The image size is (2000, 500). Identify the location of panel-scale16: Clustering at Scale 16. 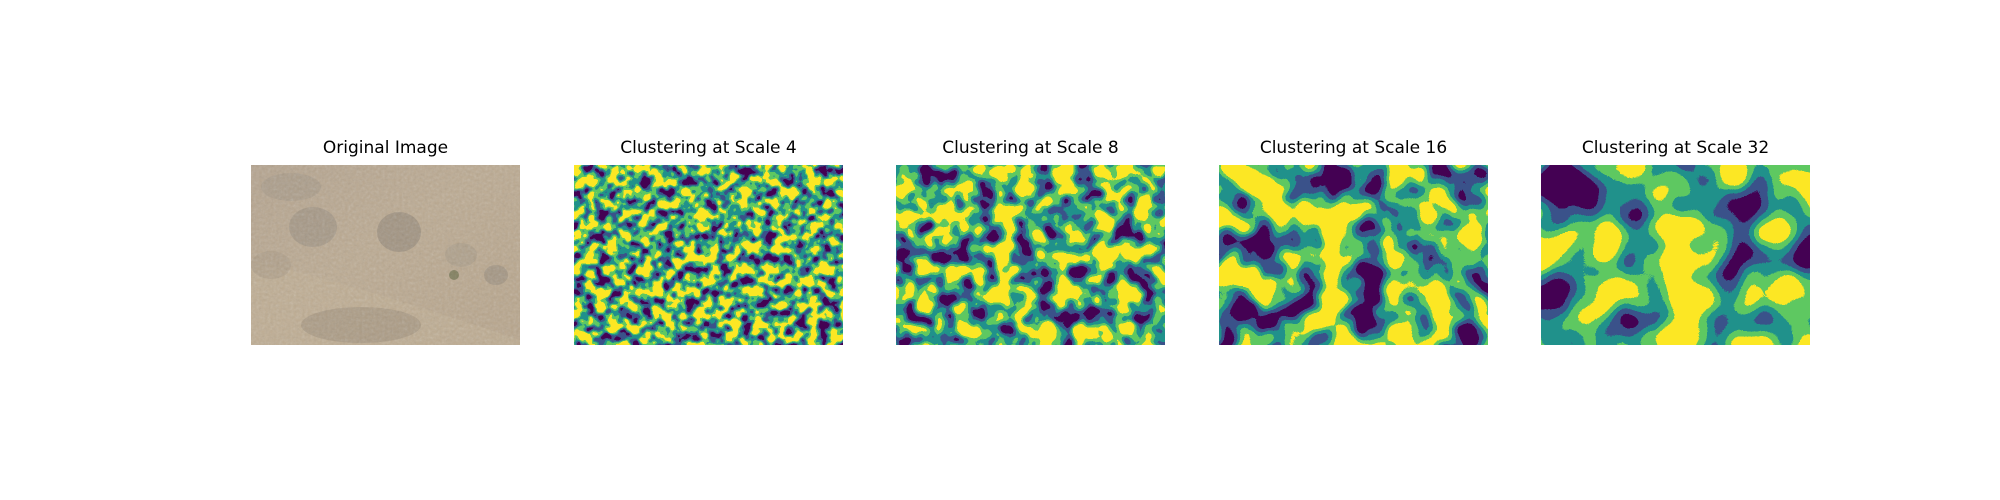
(1353, 241).